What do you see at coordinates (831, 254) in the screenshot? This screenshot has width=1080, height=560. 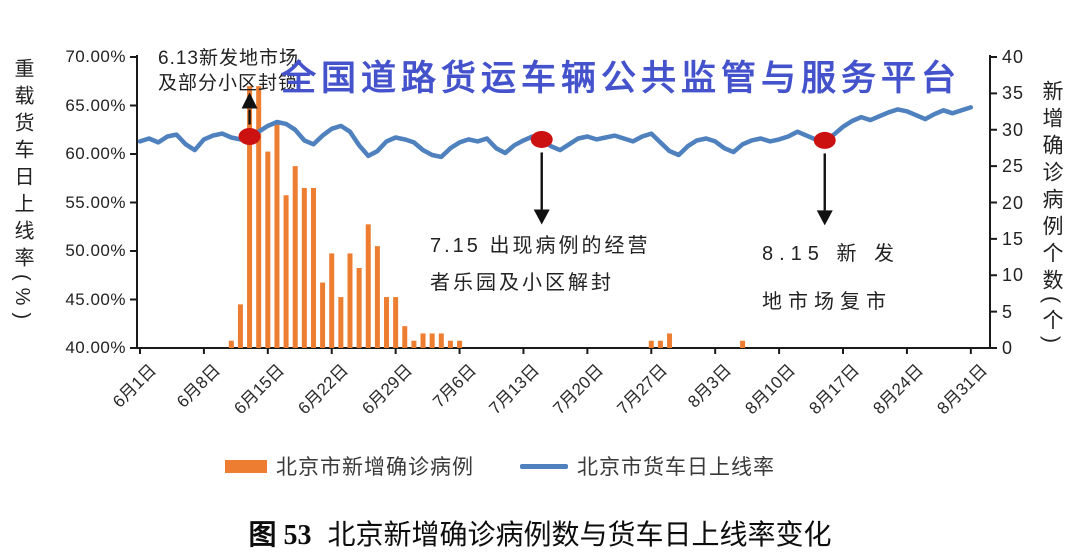 I see `annotation-line: 8.15 新 发` at bounding box center [831, 254].